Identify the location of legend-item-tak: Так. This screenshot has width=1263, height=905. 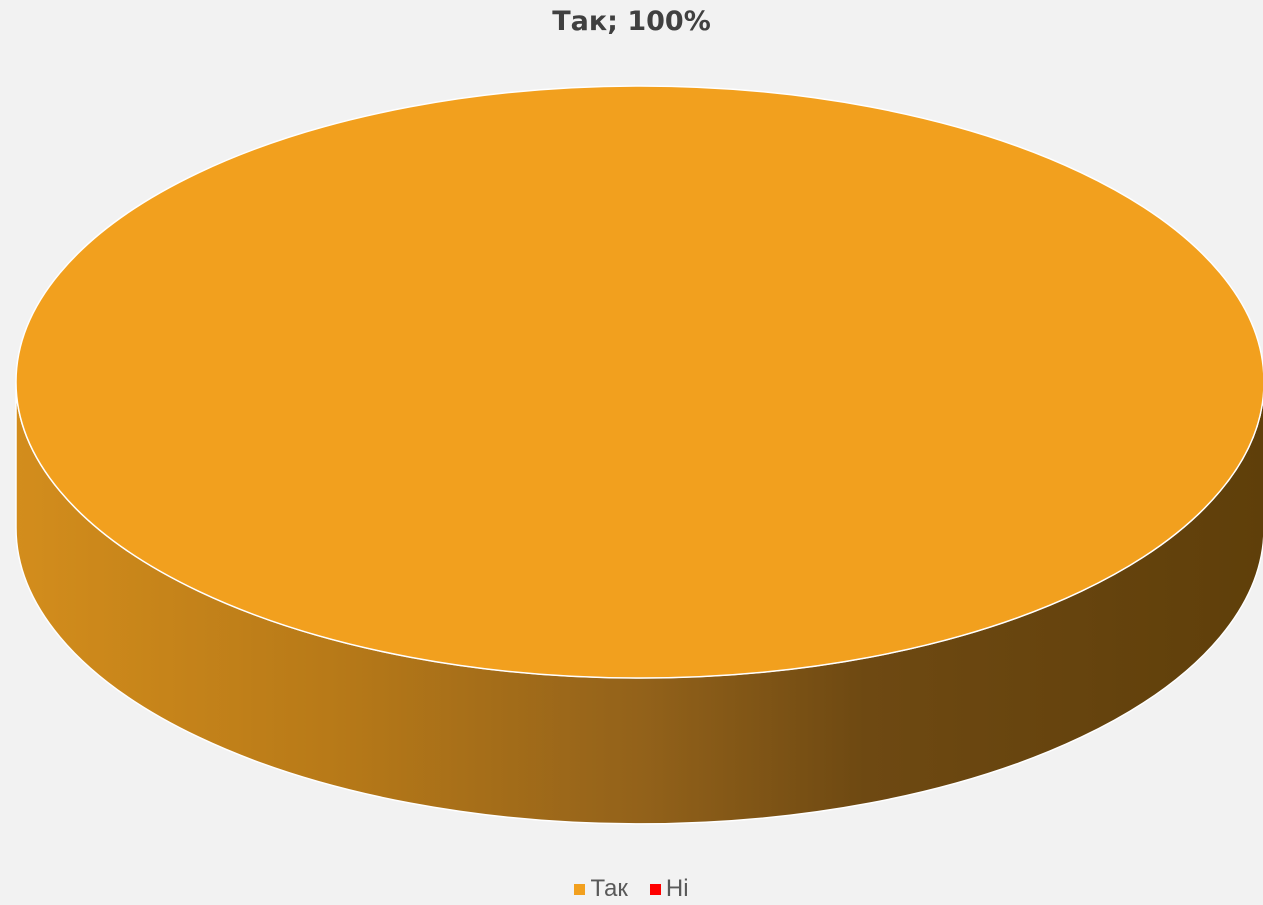
(601, 889).